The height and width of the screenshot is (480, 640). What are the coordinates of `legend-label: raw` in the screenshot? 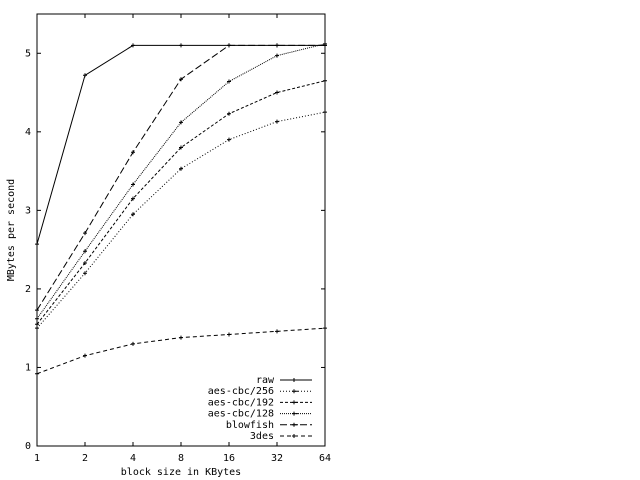 It's located at (265, 380).